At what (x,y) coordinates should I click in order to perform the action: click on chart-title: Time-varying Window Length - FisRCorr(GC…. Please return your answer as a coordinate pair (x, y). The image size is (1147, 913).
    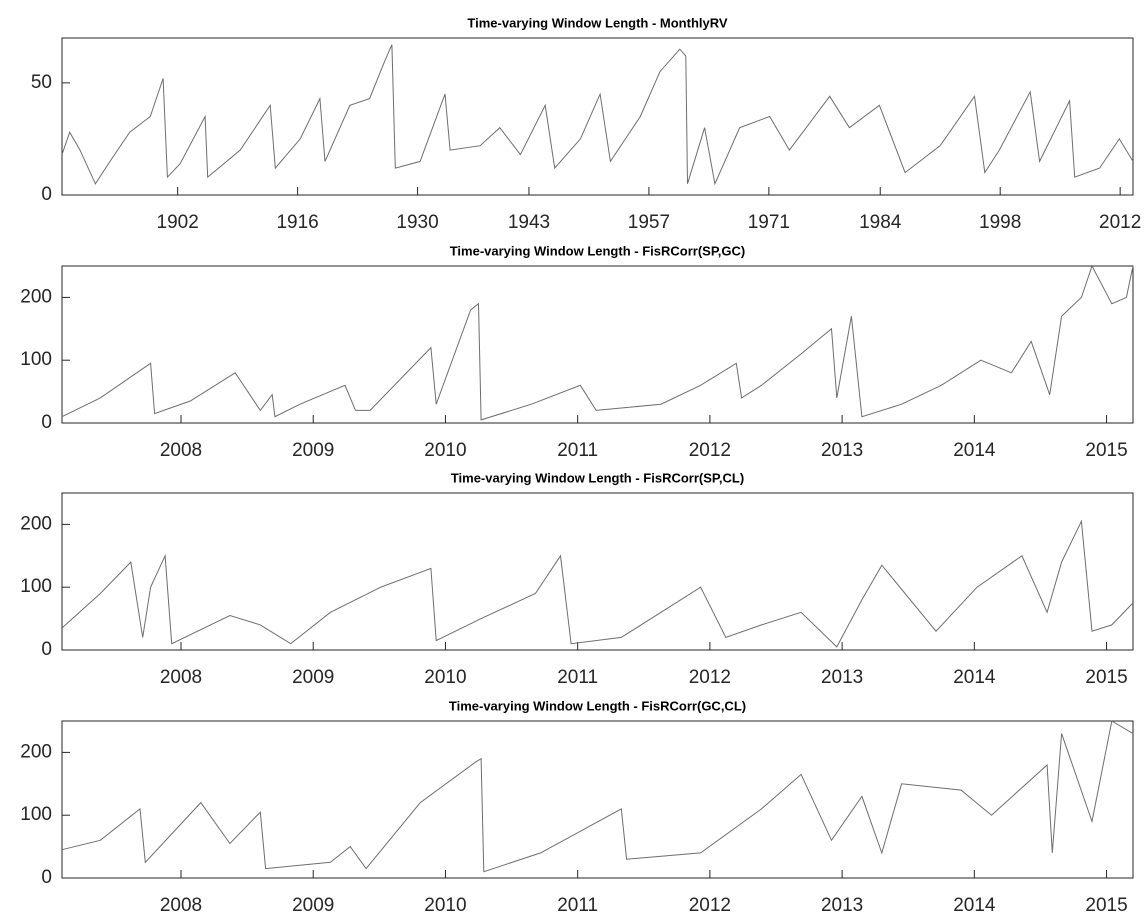
    Looking at the image, I should click on (597, 705).